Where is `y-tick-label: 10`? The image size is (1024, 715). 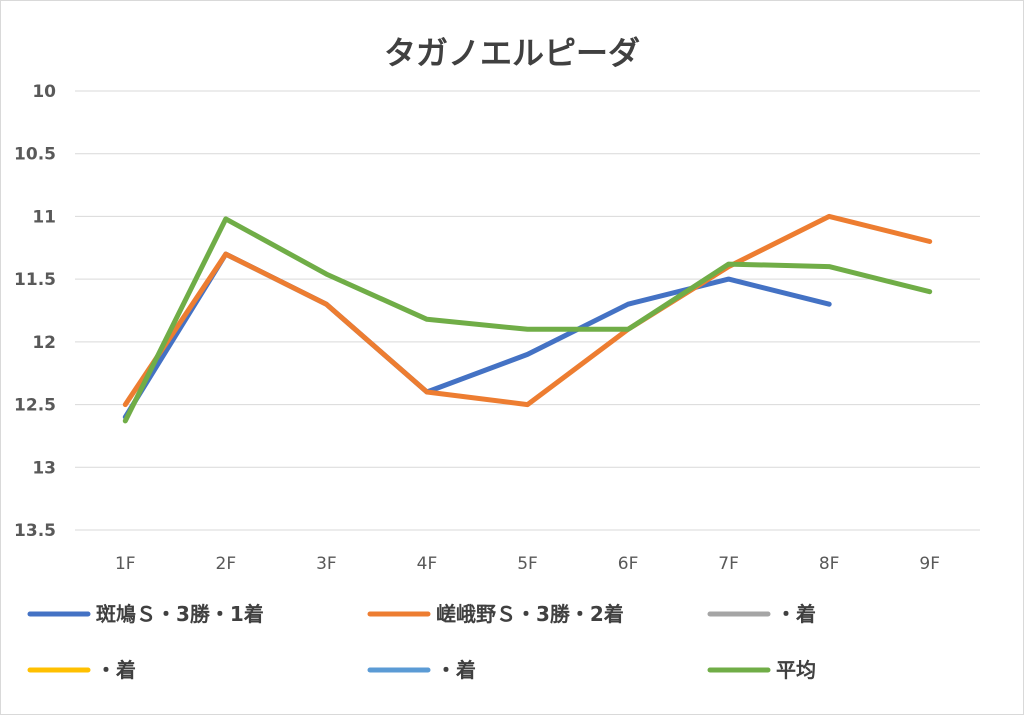
y-tick-label: 10 is located at coordinates (44, 92).